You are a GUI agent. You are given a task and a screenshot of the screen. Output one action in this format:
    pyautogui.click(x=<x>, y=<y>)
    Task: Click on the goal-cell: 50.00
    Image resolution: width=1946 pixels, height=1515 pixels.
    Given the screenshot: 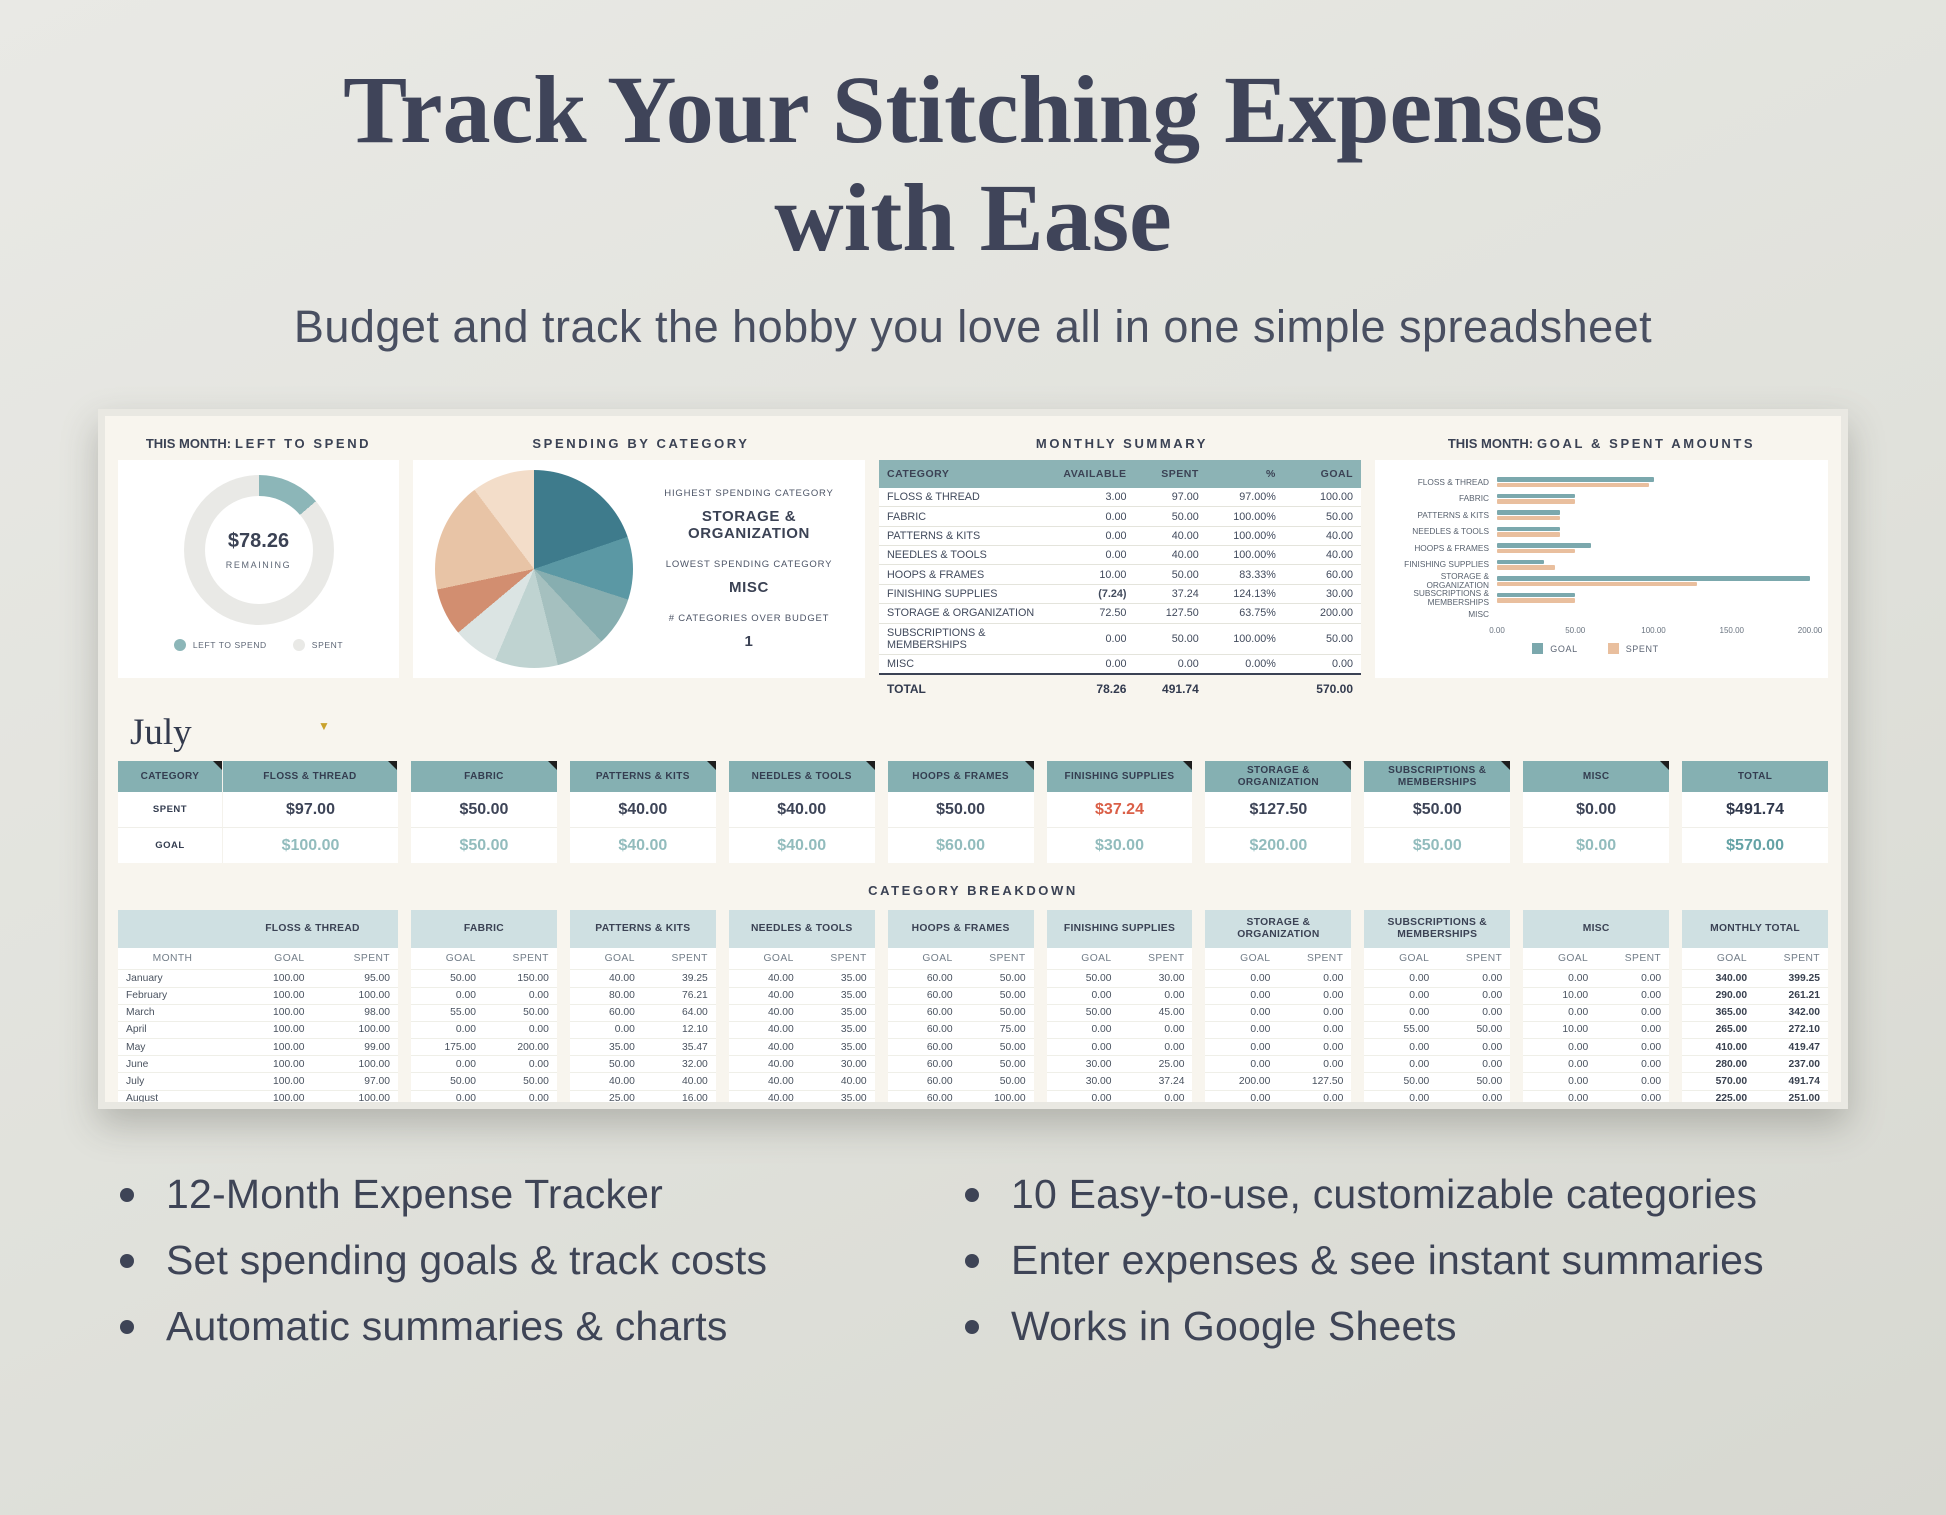 What is the action you would take?
    pyautogui.click(x=1083, y=1012)
    